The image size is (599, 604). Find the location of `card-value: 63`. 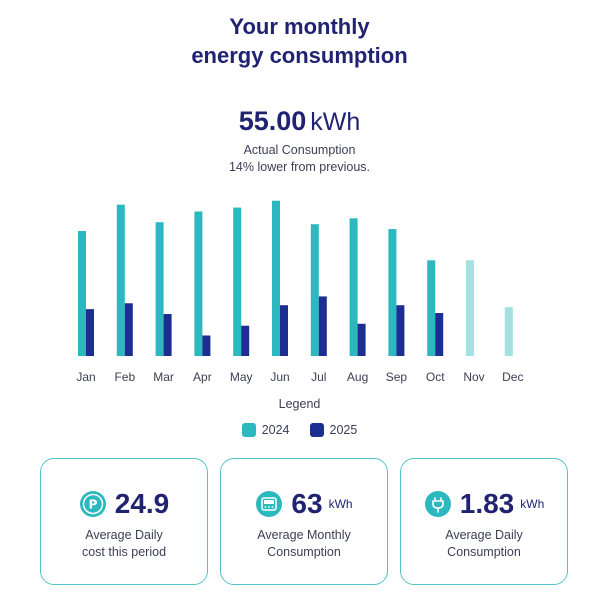

card-value: 63 is located at coordinates (307, 503).